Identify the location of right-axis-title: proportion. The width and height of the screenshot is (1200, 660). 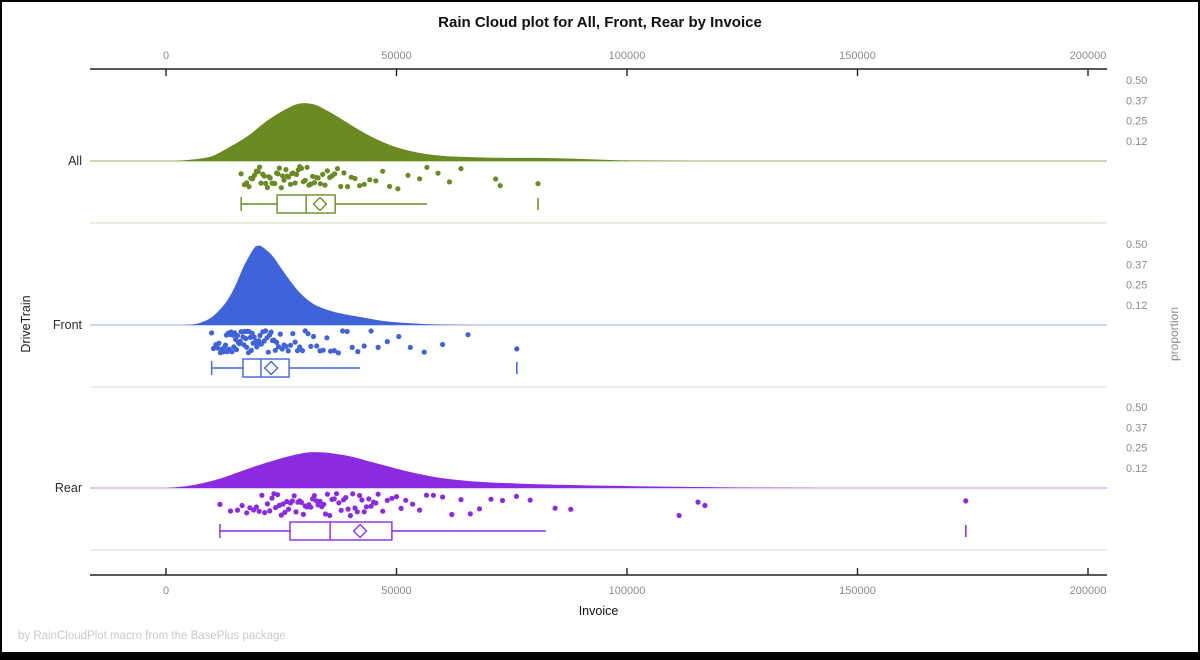
(1174, 334).